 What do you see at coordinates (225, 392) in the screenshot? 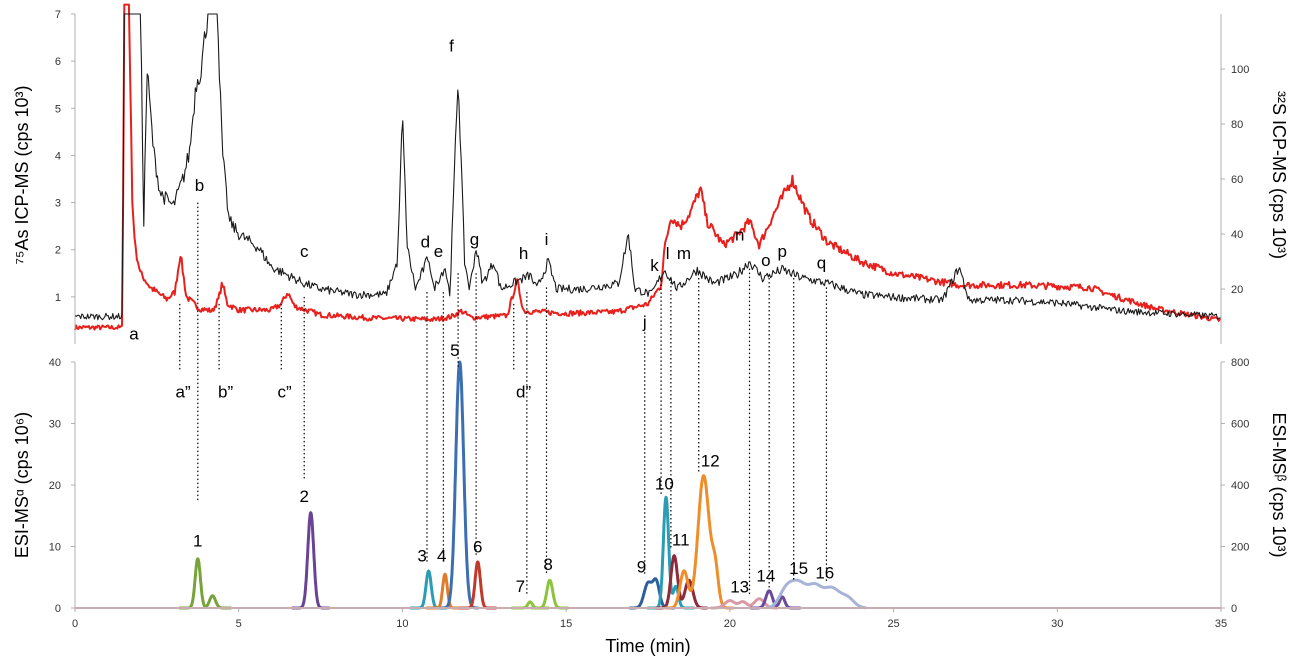
I see `peak-label-b”: b”` at bounding box center [225, 392].